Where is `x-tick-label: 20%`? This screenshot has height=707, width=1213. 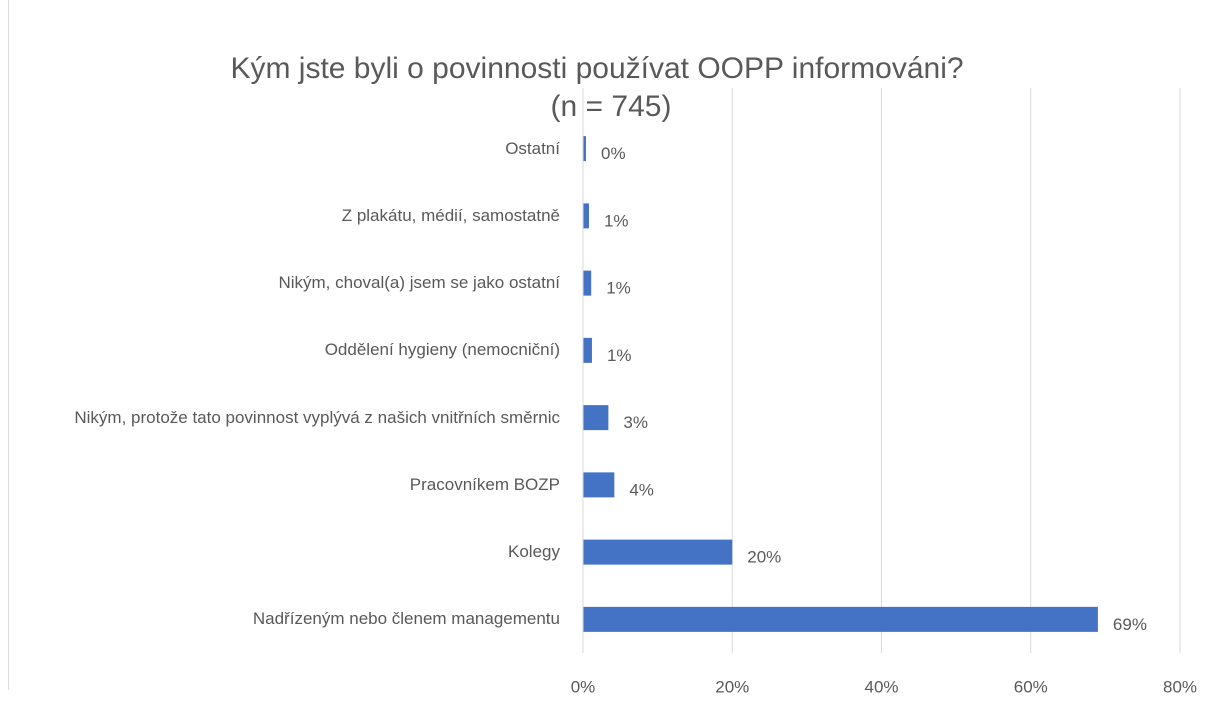
x-tick-label: 20% is located at coordinates (732, 686).